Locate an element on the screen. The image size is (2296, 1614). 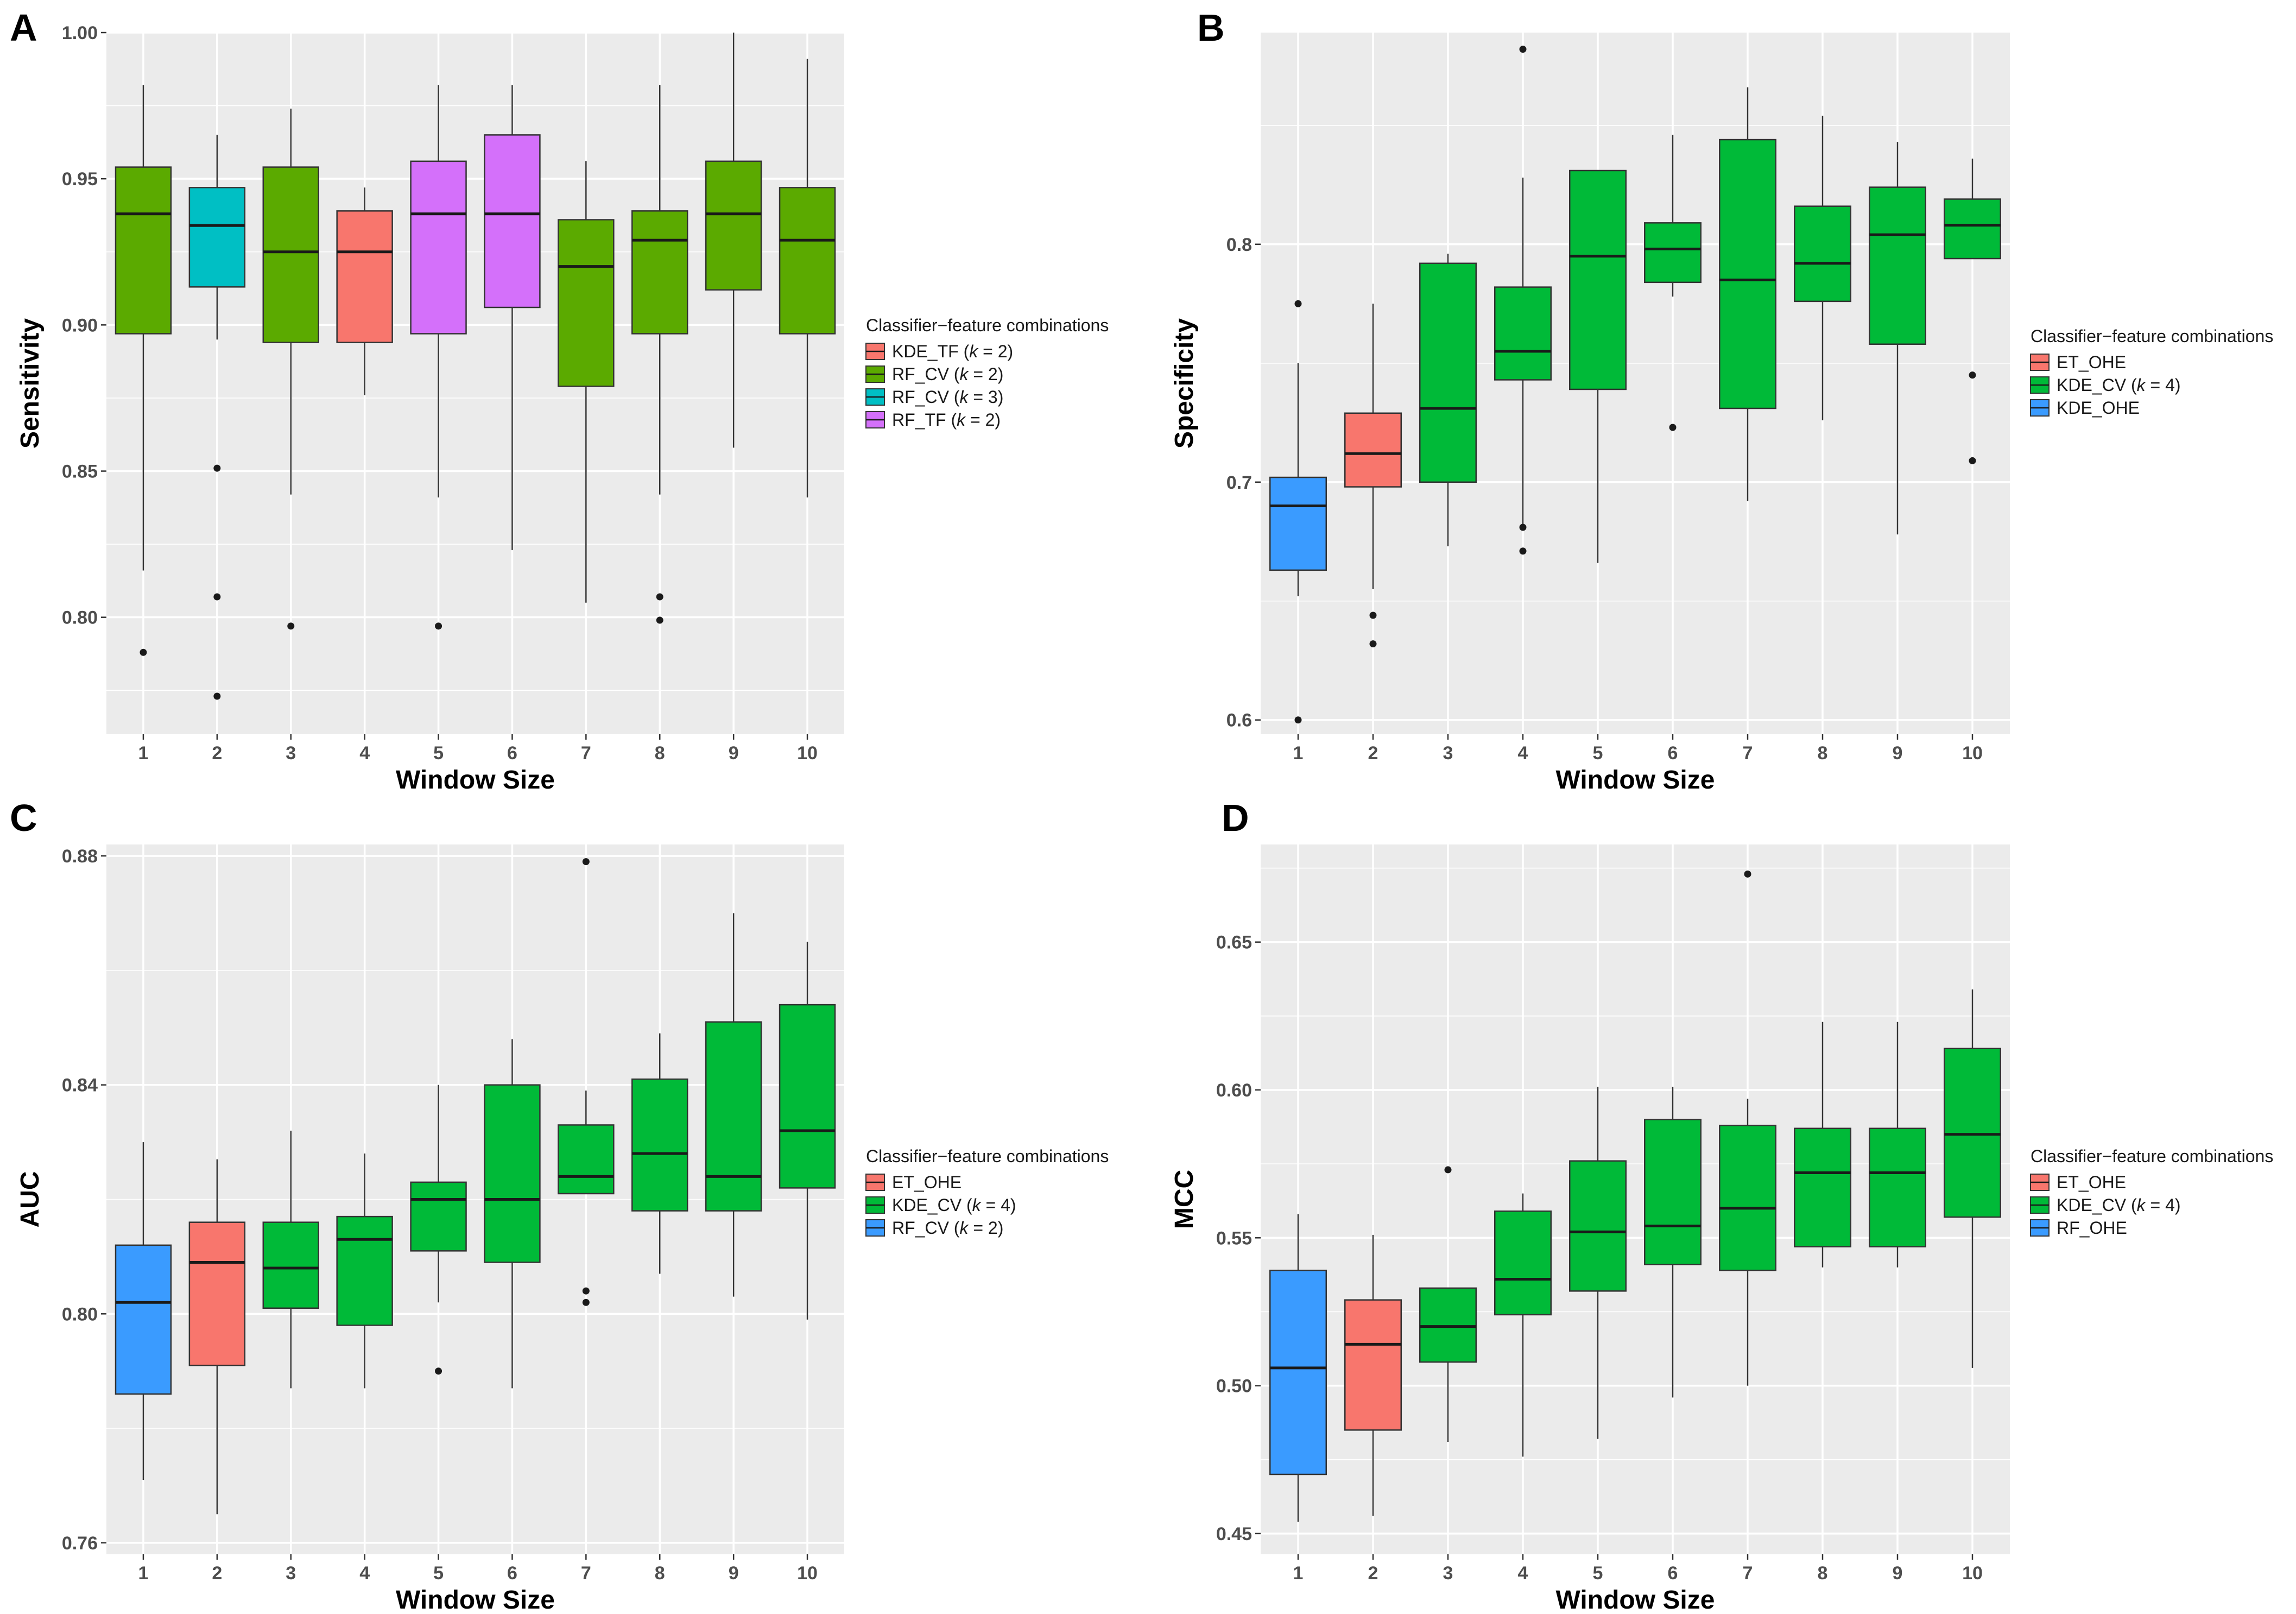
legend-item: RF_CV (k = 3) is located at coordinates (934, 397).